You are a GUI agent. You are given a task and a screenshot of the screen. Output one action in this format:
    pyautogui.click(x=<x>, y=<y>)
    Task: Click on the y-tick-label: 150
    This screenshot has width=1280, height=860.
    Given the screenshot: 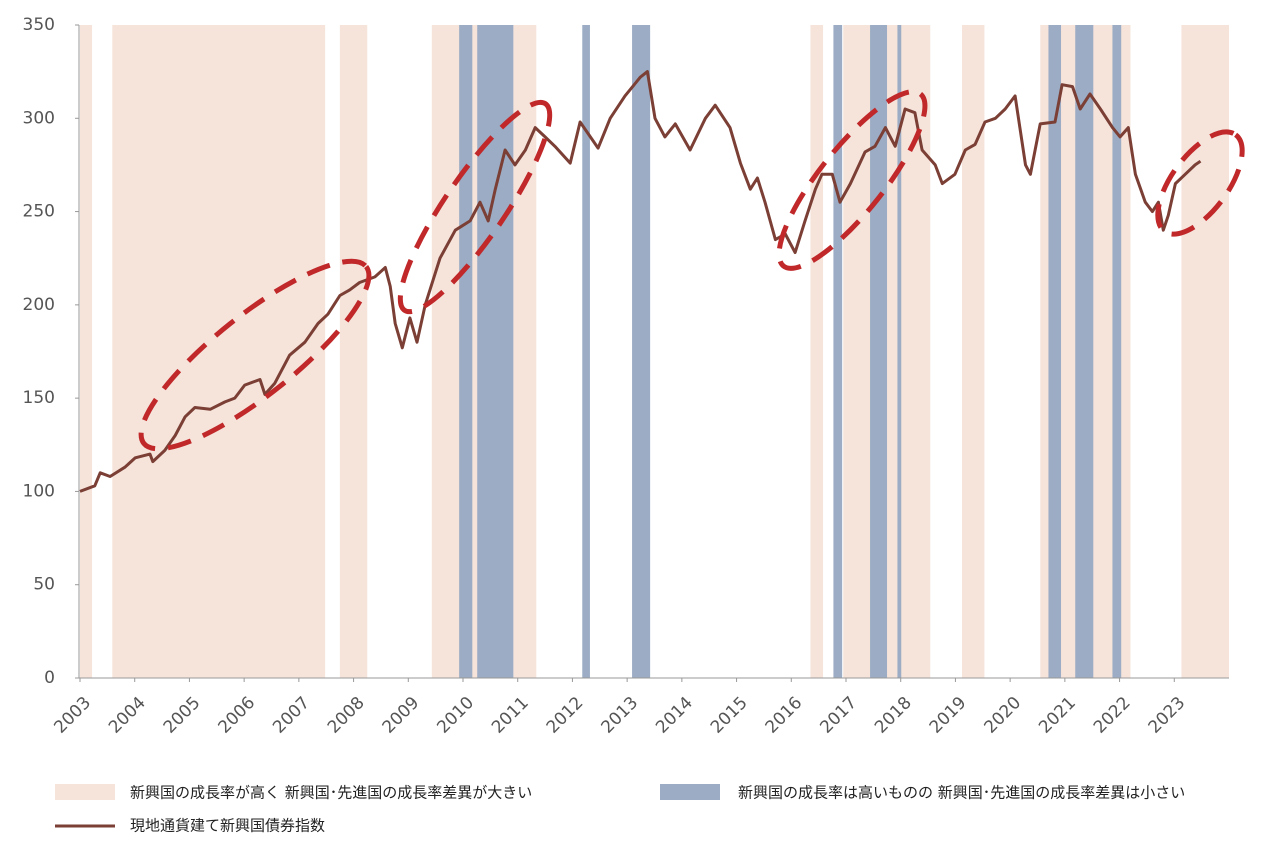 What is the action you would take?
    pyautogui.click(x=39, y=398)
    